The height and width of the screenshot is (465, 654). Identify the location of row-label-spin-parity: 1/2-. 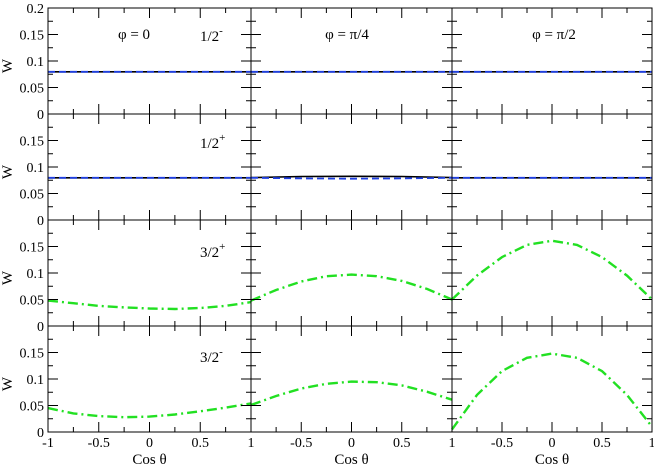
(211, 35).